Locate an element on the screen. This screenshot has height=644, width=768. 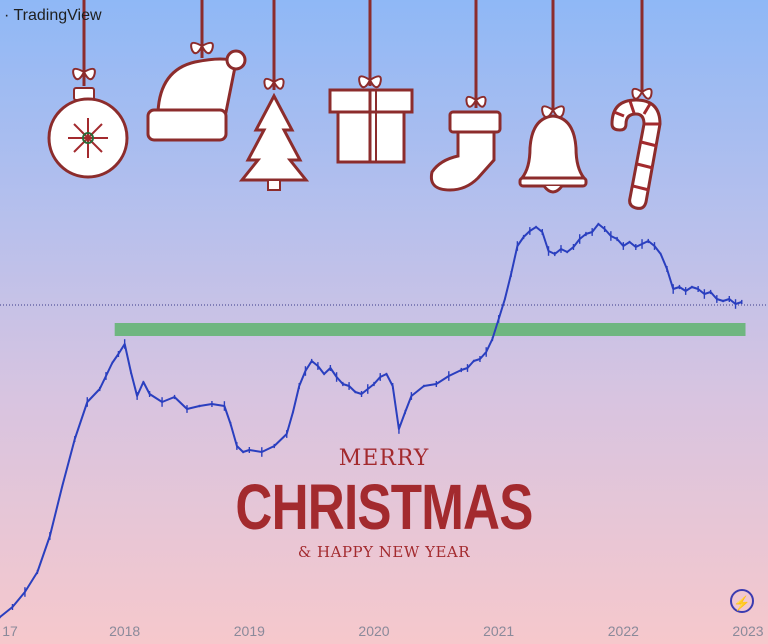
support-zone is located at coordinates (430, 329).